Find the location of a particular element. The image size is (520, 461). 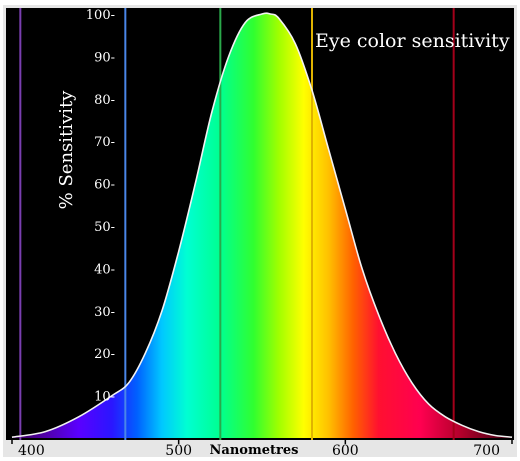

x-tick-labels: 400 500 600 700 is located at coordinates (262, 449).